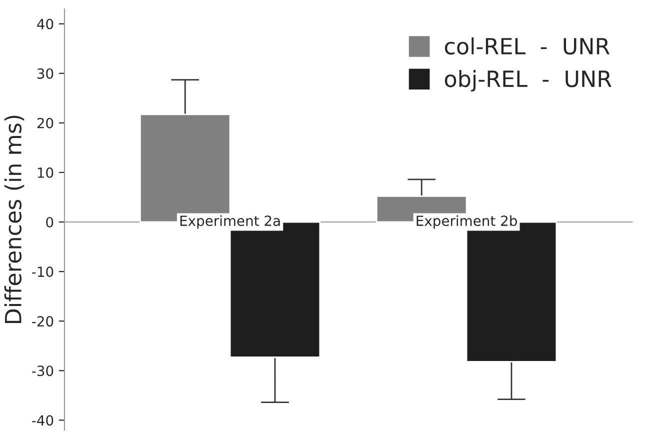  What do you see at coordinates (46, 172) in the screenshot?
I see `y-tick-label: 10` at bounding box center [46, 172].